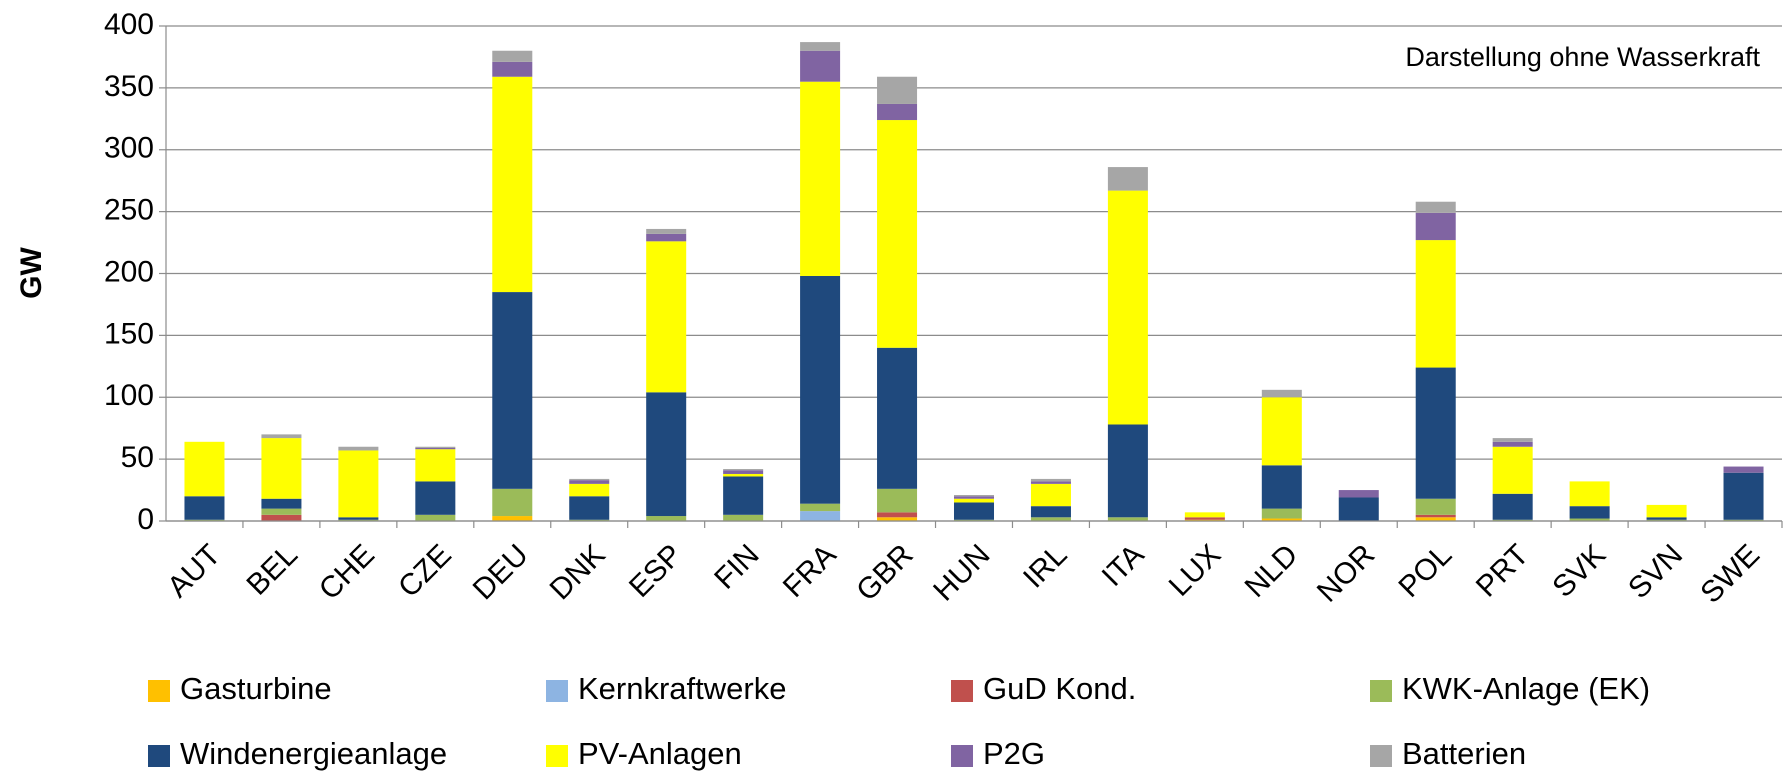  Describe the element at coordinates (425, 571) in the screenshot. I see `x-tick-label: CZE` at that location.